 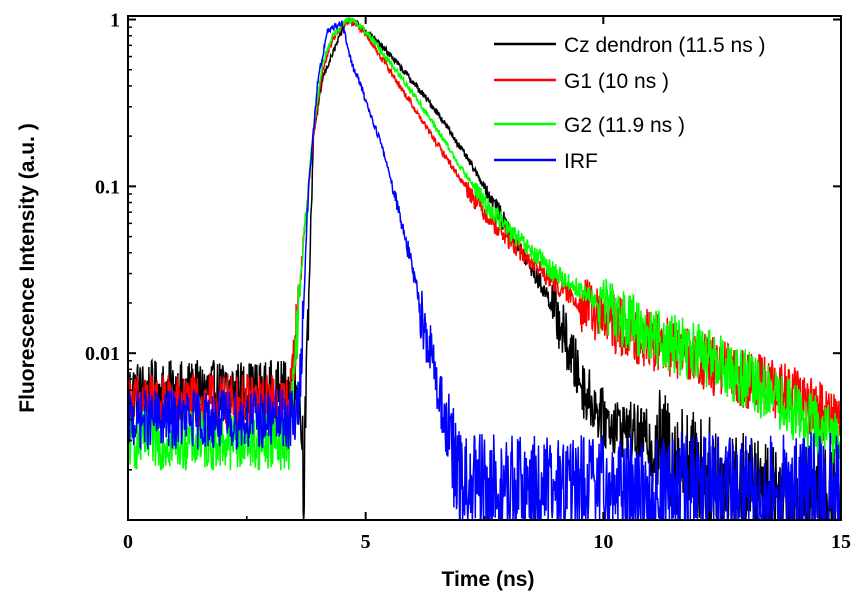 What do you see at coordinates (107, 187) in the screenshot?
I see `y-tick-label: 0.1` at bounding box center [107, 187].